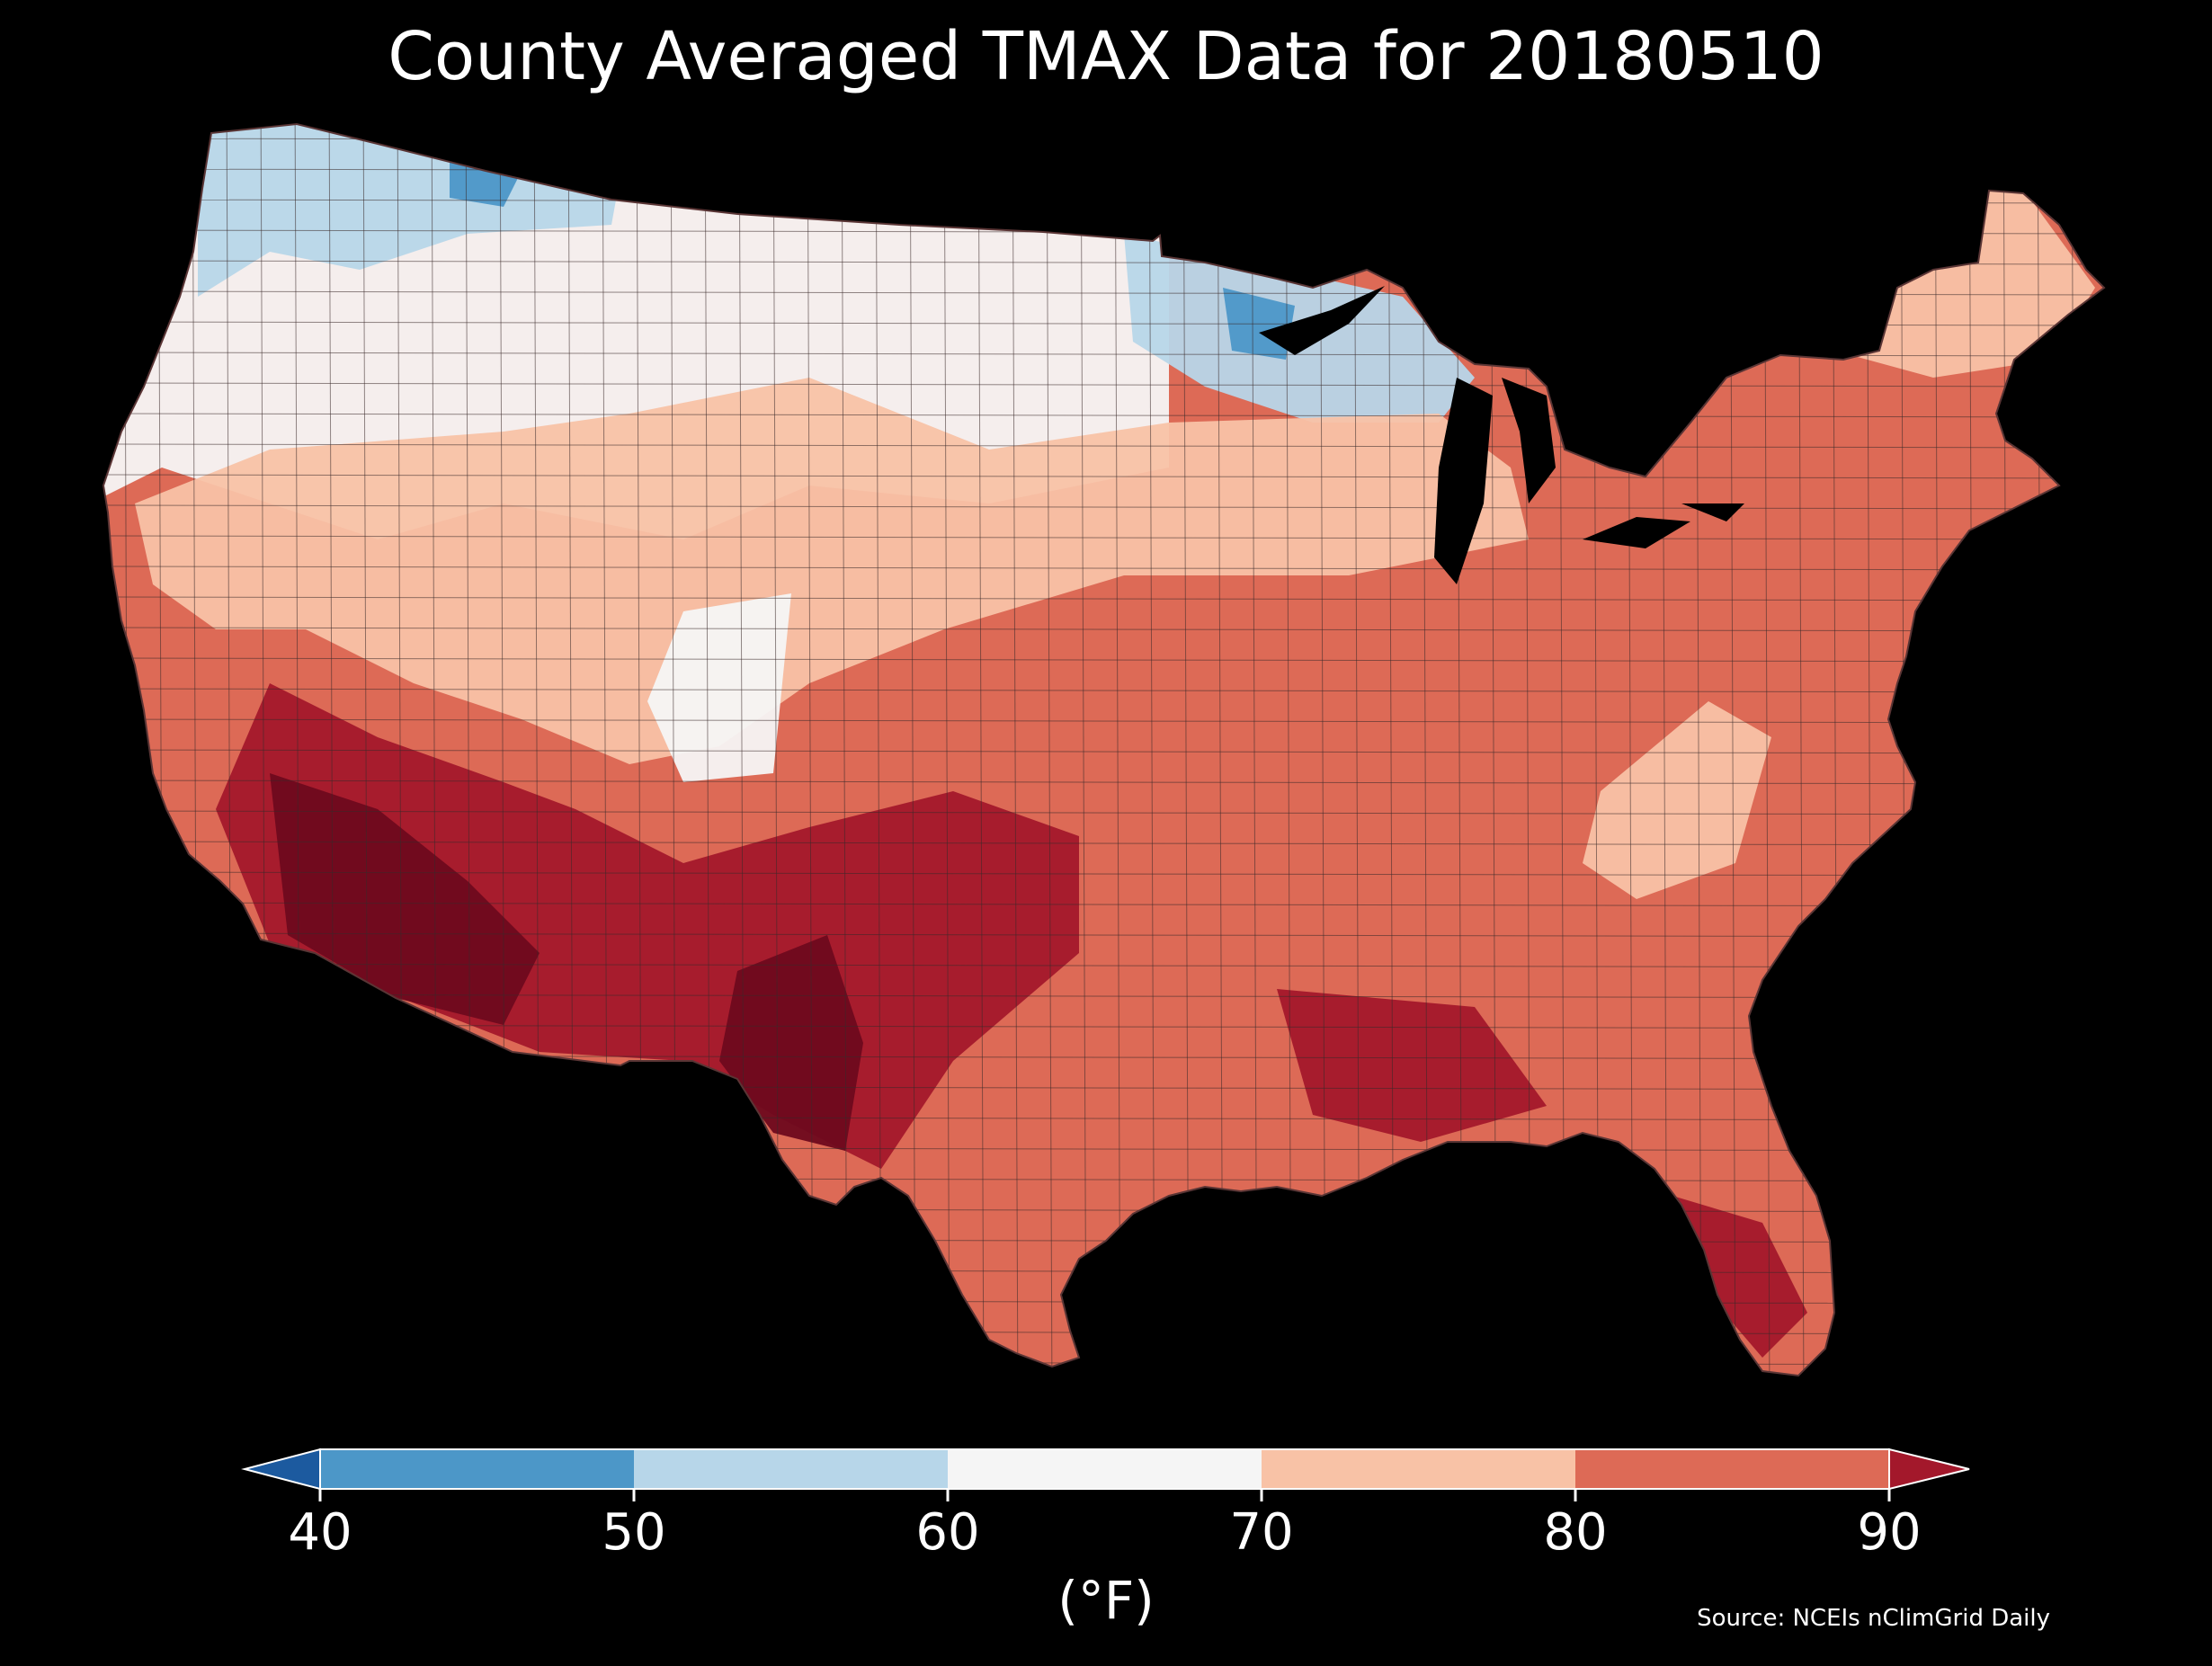 Image resolution: width=2212 pixels, height=1666 pixels. Describe the element at coordinates (634, 1532) in the screenshot. I see `colorbar-tick-label: 50` at that location.